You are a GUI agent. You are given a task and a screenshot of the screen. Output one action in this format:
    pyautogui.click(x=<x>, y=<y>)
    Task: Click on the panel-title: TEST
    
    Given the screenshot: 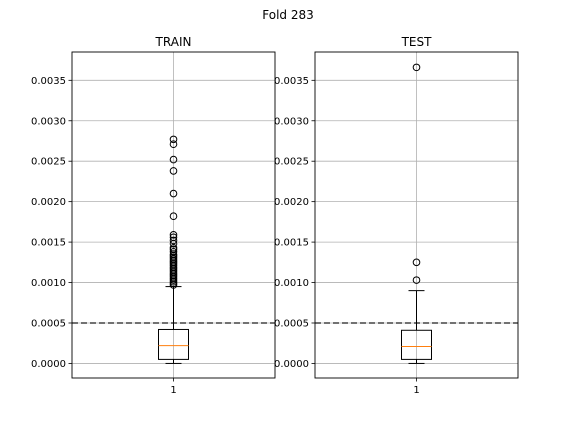 What is the action you would take?
    pyautogui.click(x=417, y=42)
    